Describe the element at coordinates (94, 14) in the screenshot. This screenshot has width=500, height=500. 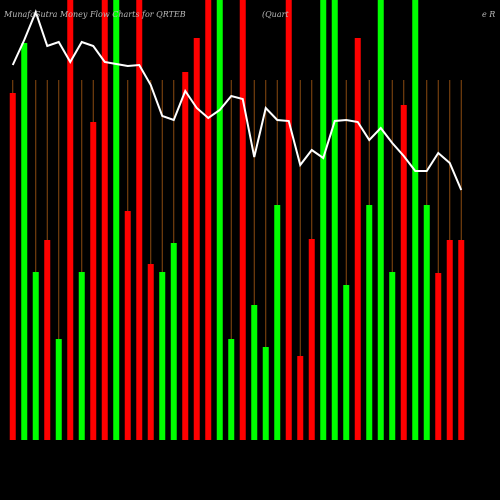
I see `chart-title: MunafaSutra Money Flow Charts for QRTEB` at that location.